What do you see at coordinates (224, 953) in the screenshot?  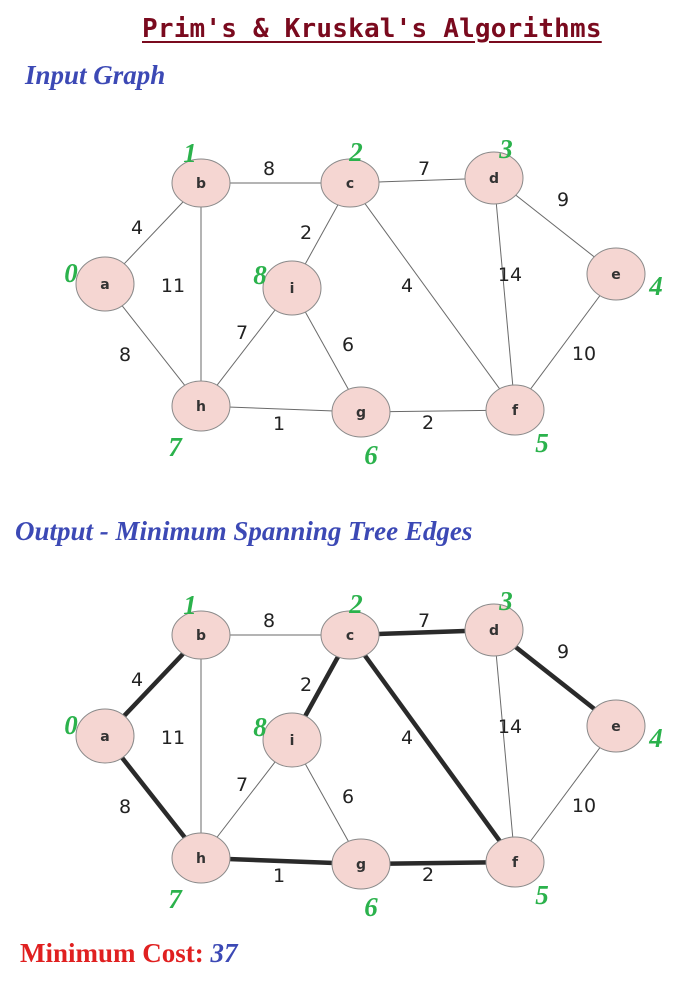 I see `minimum-cost-value: 37` at bounding box center [224, 953].